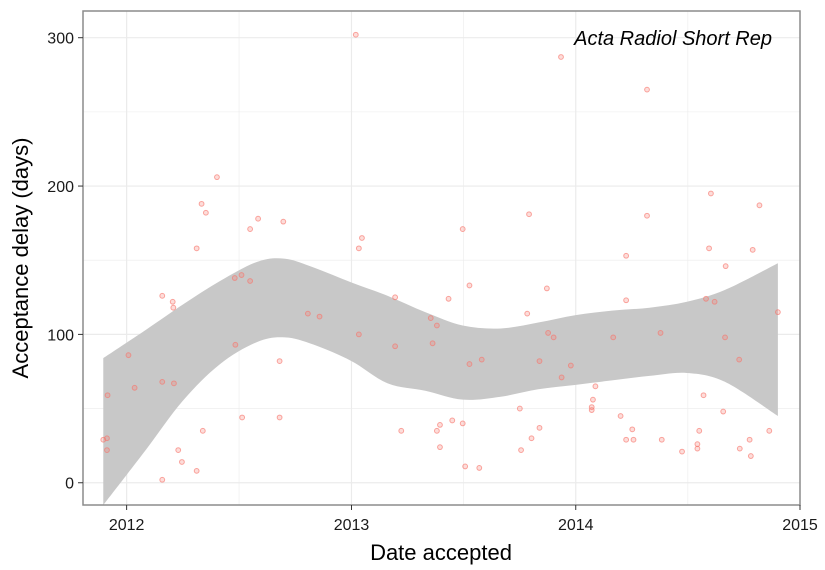  I want to click on panel-title: Acta Radiol Short Rep, so click(672, 39).